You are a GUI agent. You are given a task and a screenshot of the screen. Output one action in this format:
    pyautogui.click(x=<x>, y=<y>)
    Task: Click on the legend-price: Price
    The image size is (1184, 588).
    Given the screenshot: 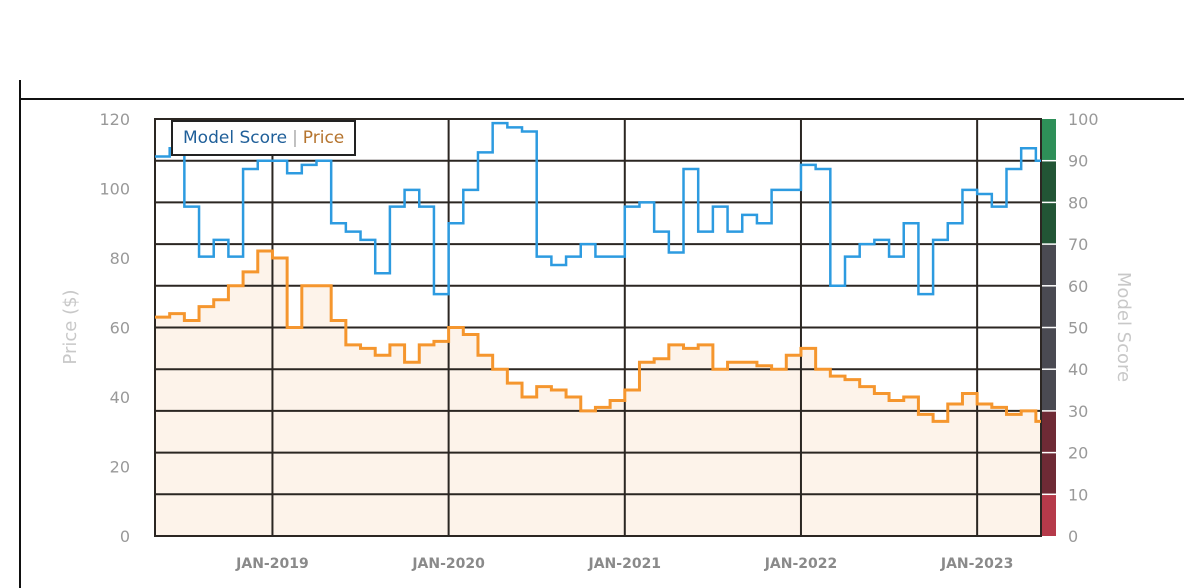 What is the action you would take?
    pyautogui.click(x=323, y=138)
    